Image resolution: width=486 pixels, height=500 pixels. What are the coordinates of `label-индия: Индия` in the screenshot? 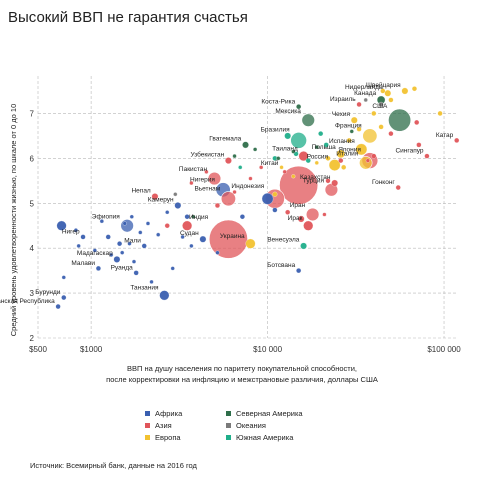 It's located at (199, 217).